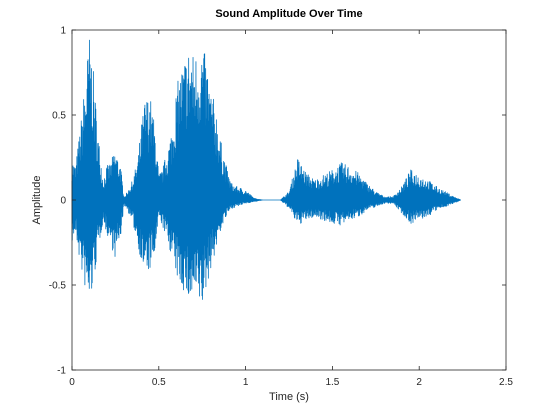 The height and width of the screenshot is (414, 559). What do you see at coordinates (37, 200) in the screenshot?
I see `y-axis-label: Amplitude` at bounding box center [37, 200].